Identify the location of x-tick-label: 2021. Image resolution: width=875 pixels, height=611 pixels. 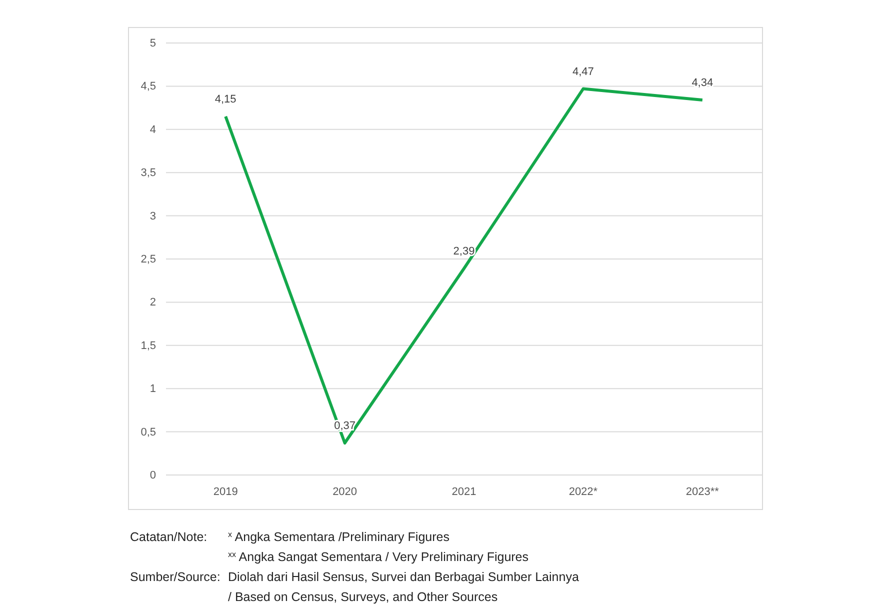
(464, 492).